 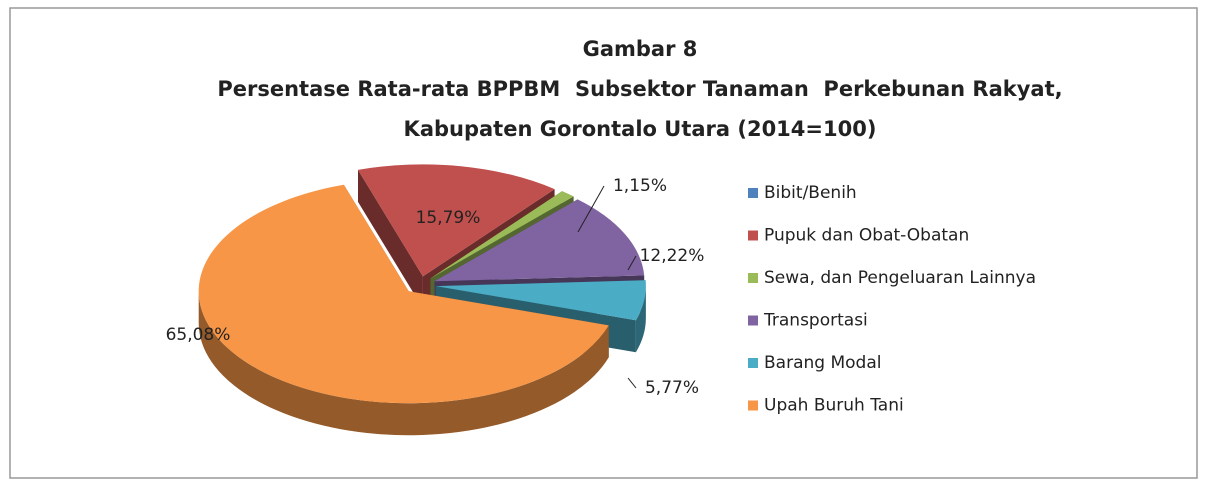 I want to click on data-label: 1,15%, so click(x=640, y=186).